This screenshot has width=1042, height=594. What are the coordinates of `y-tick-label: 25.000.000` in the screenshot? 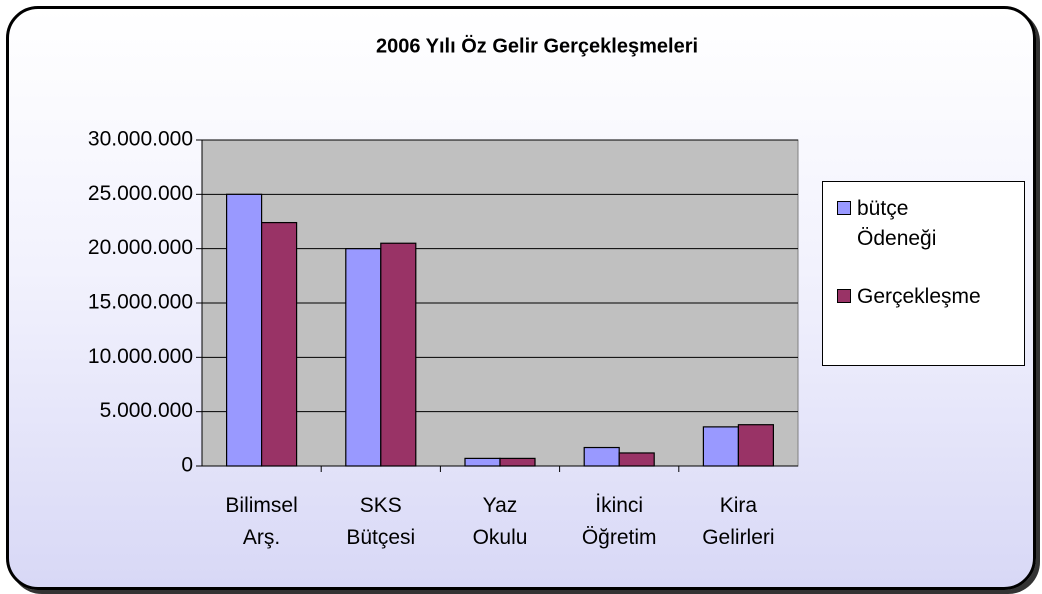 It's located at (140, 193).